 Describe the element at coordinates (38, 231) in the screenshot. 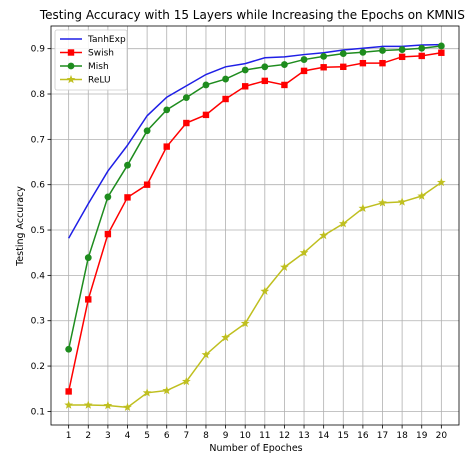

I see `y-tick-label: 0.5` at that location.